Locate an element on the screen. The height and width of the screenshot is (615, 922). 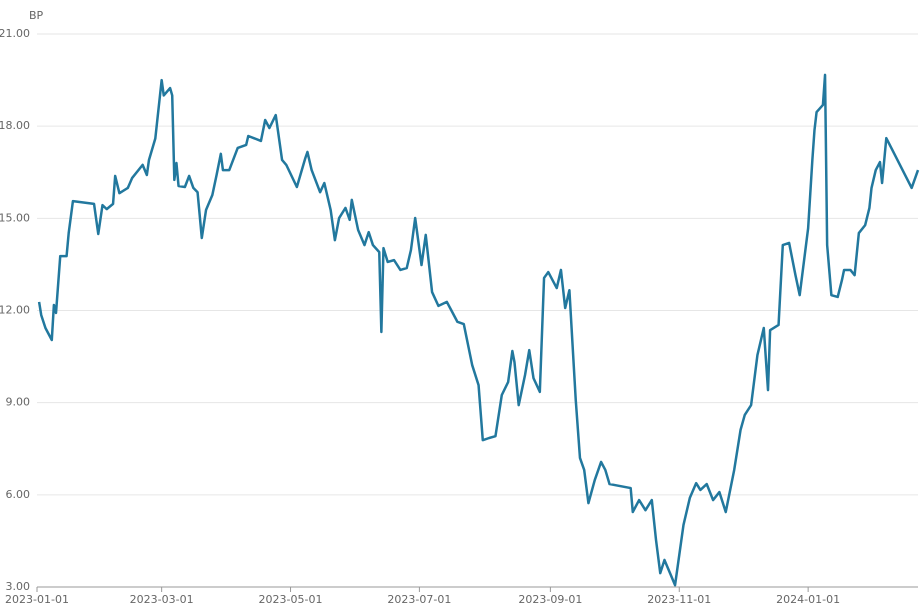
x-tick-label: 2023-09-01 is located at coordinates (550, 599).